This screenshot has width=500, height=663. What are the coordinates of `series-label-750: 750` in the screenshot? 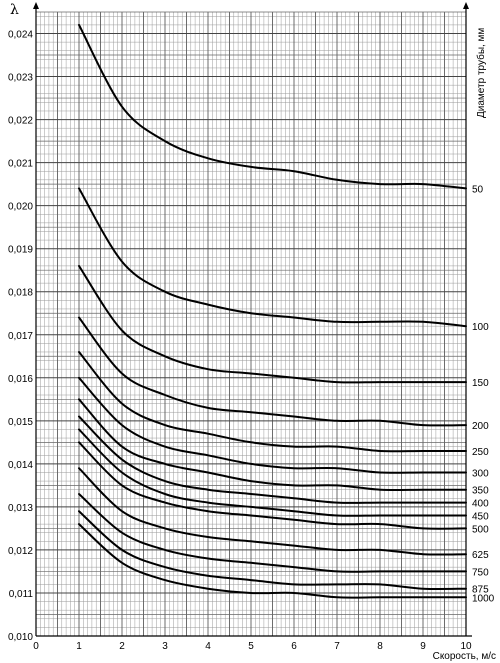 It's located at (480, 572).